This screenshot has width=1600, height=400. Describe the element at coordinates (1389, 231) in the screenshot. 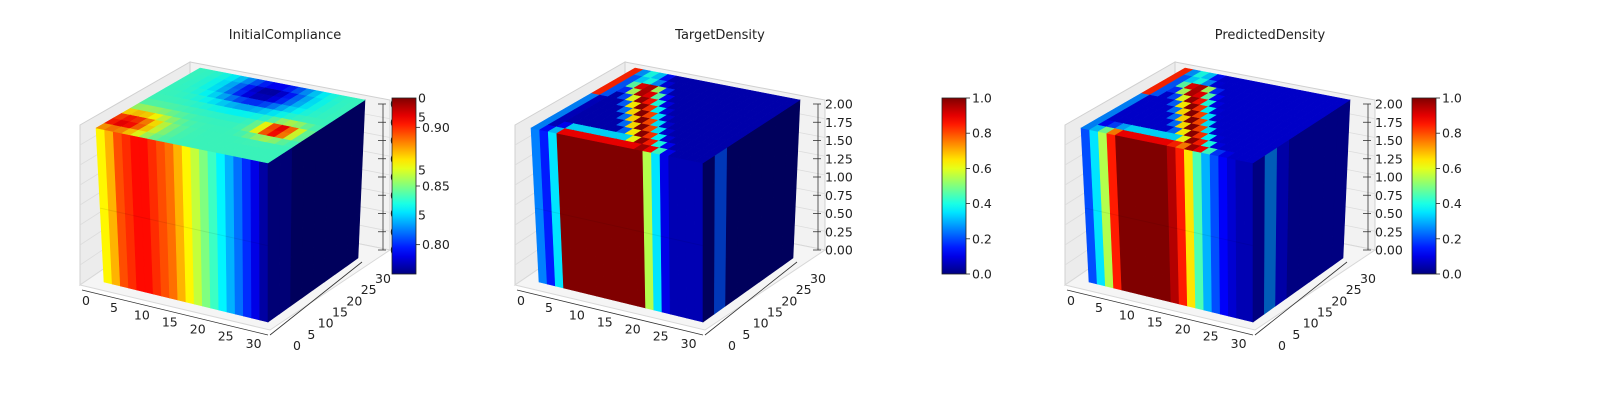

I see `z-tick-label: 0.25` at that location.